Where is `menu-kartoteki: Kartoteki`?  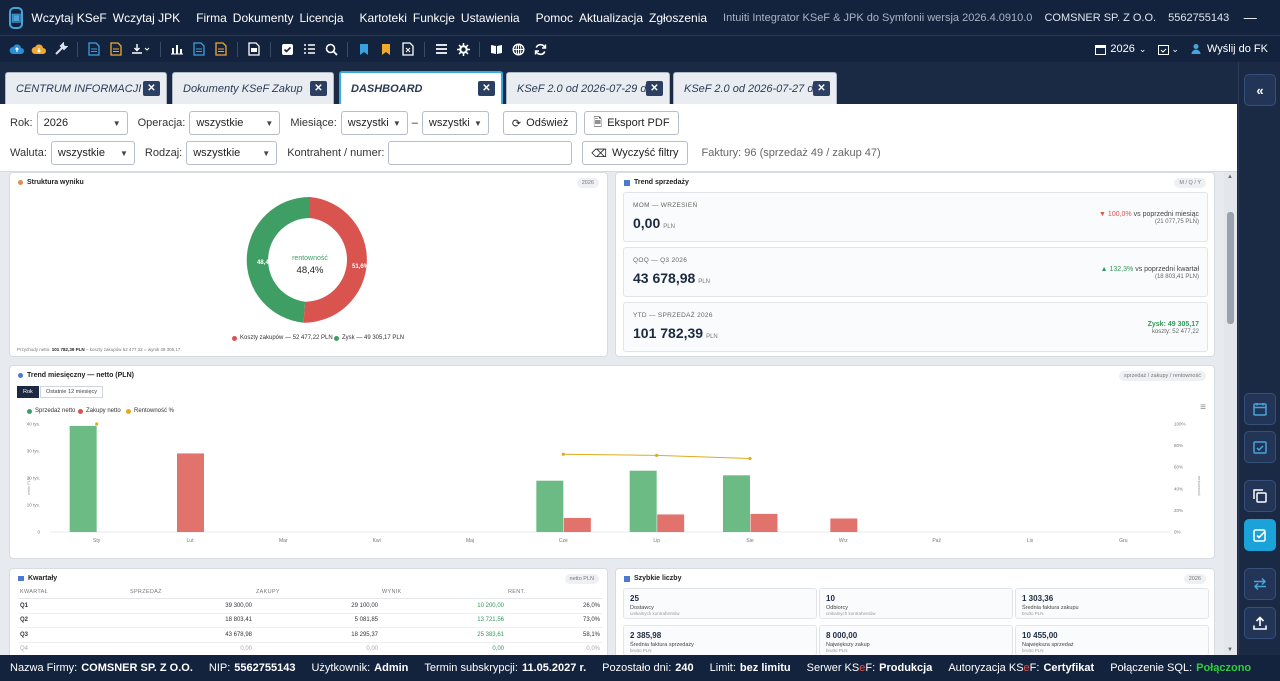 menu-kartoteki: Kartoteki is located at coordinates (383, 17).